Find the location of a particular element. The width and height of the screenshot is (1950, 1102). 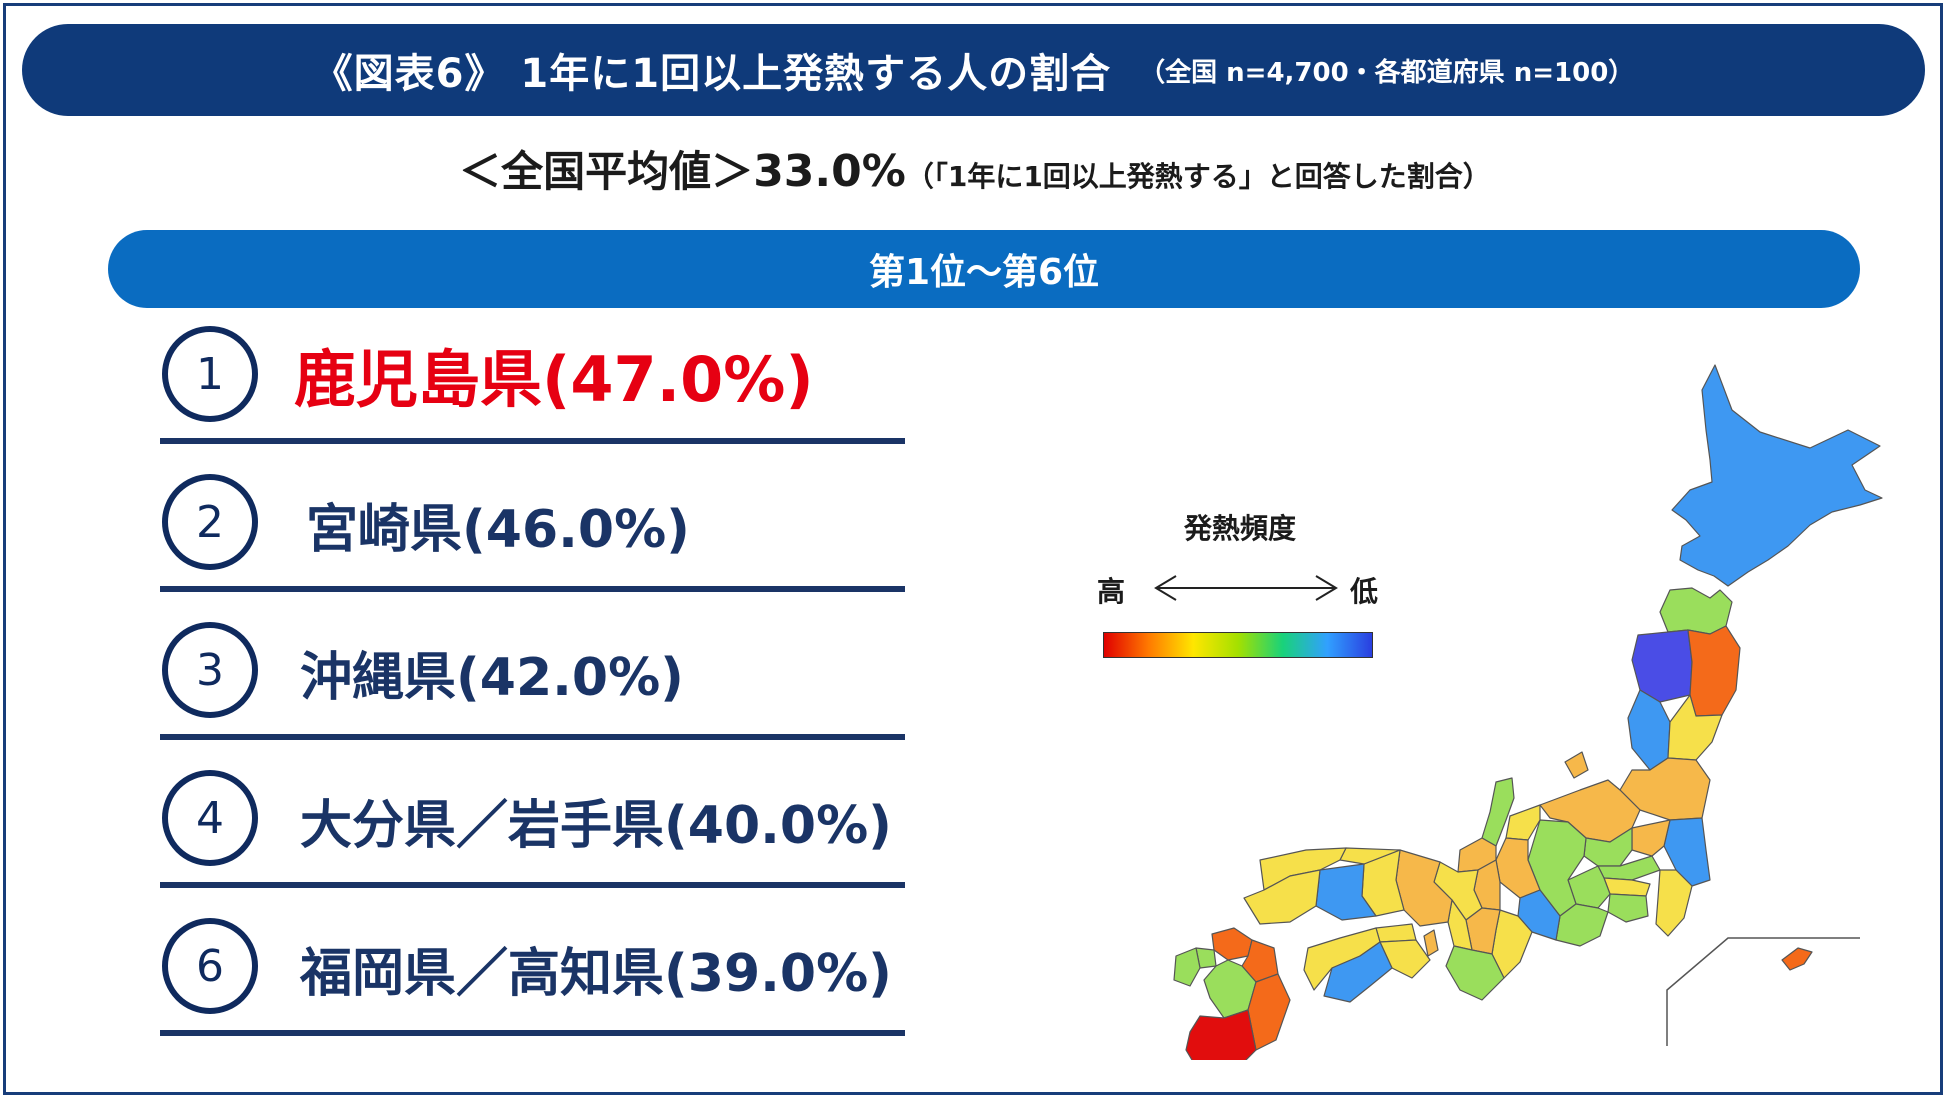

rank-item-4: 4 大分県／岩手県(40.0%) is located at coordinates (532, 840).